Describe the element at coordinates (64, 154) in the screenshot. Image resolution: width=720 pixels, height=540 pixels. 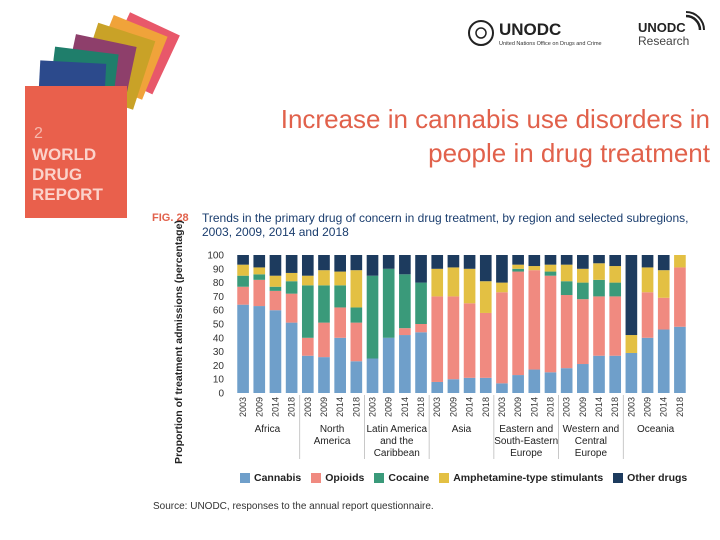
I see `cover-word-1: WORLD` at that location.